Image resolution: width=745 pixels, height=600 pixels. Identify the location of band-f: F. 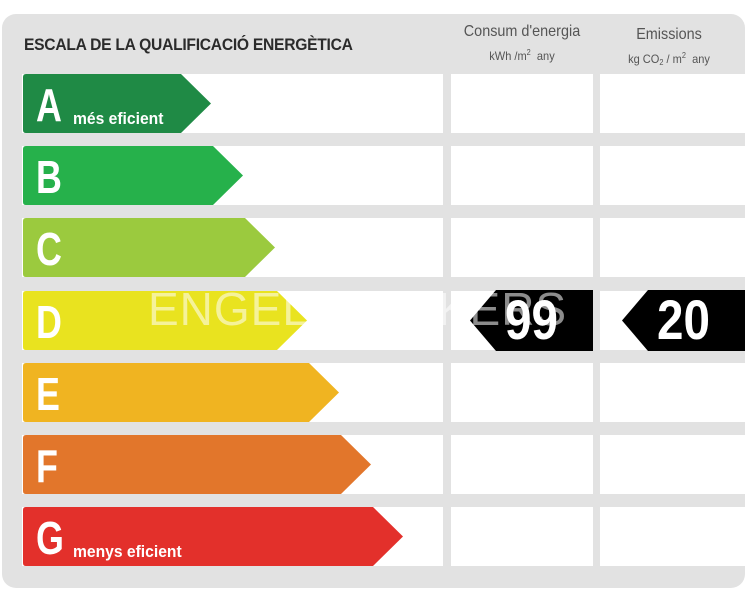
(197, 464).